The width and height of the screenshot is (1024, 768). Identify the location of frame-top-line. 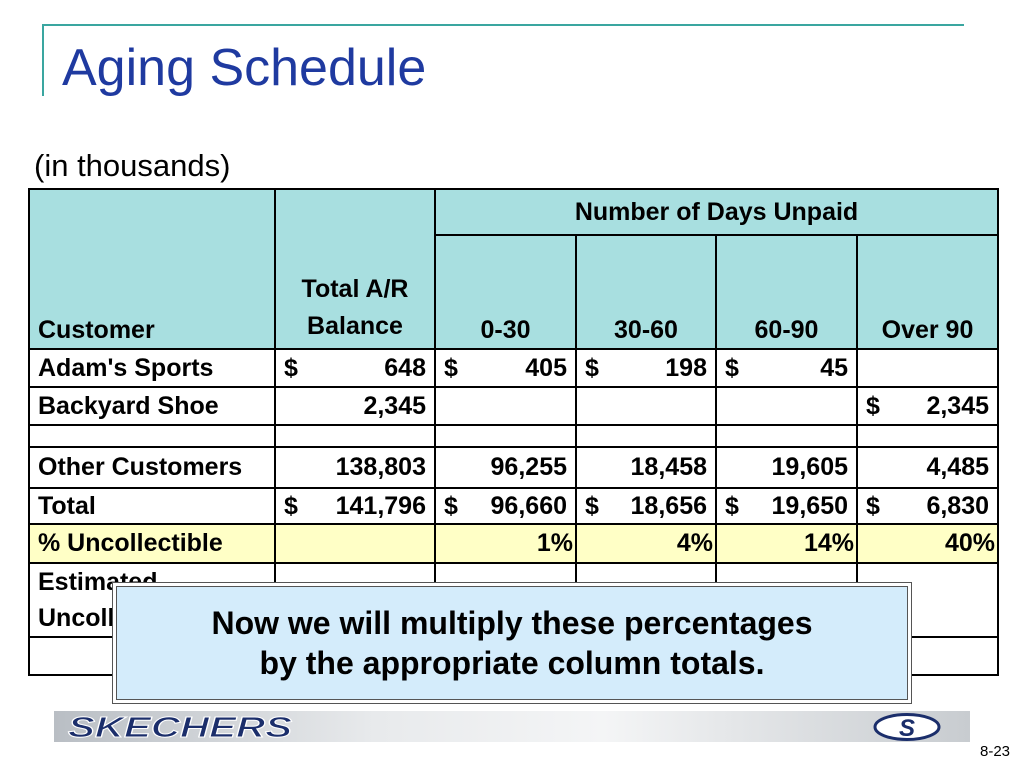
(503, 25).